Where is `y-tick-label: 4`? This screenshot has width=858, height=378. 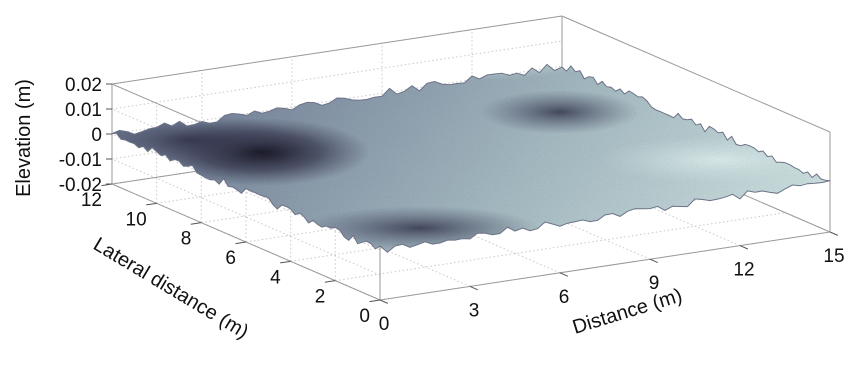 y-tick-label: 4 is located at coordinates (275, 277).